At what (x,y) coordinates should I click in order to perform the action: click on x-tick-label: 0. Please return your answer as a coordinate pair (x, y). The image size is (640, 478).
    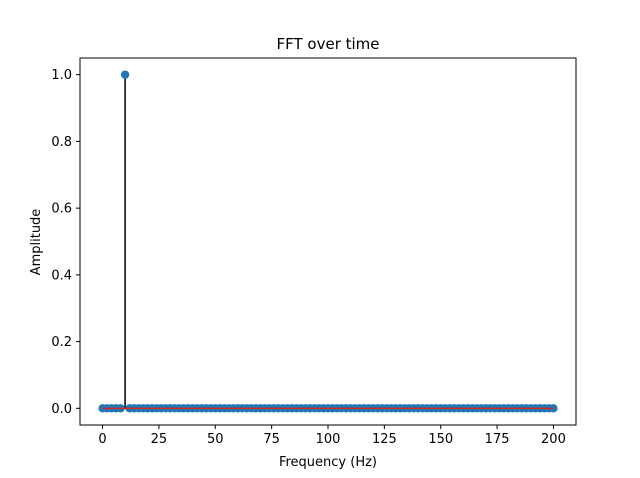
    Looking at the image, I should click on (102, 439).